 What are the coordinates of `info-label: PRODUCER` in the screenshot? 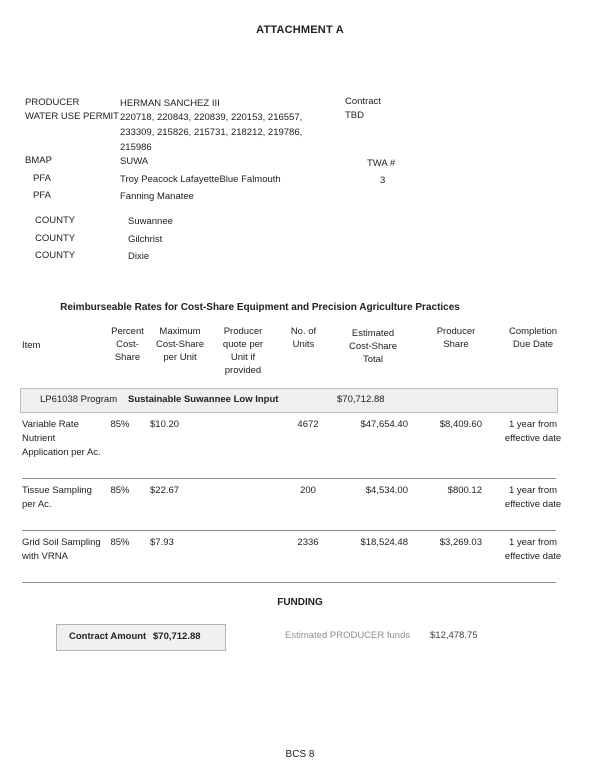 It's located at (52, 102).